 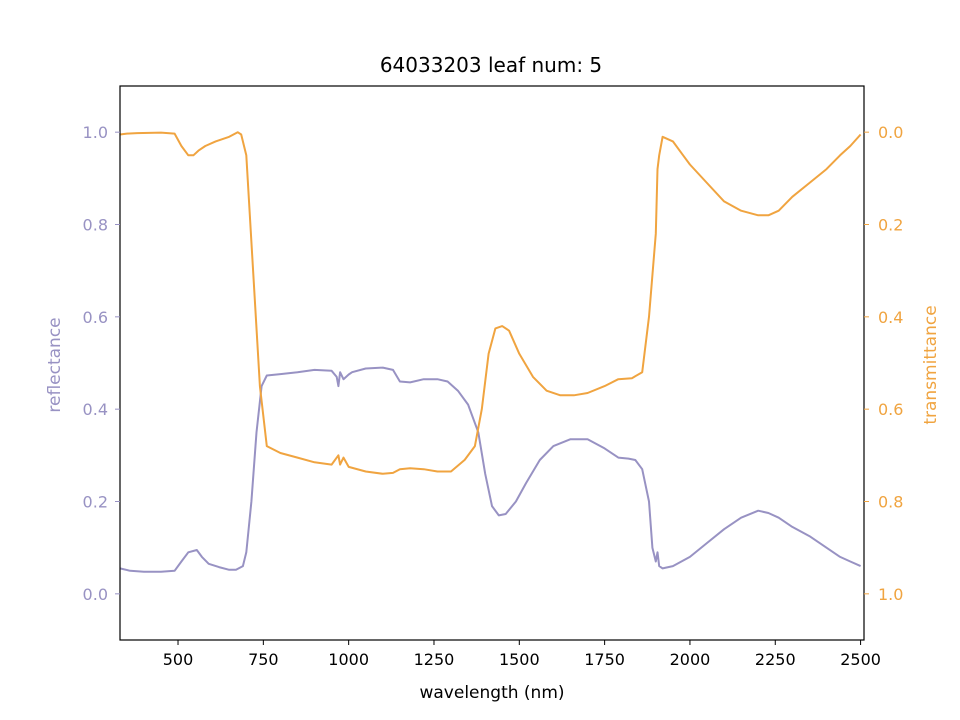 What do you see at coordinates (860, 659) in the screenshot?
I see `x-tick-label: 2500` at bounding box center [860, 659].